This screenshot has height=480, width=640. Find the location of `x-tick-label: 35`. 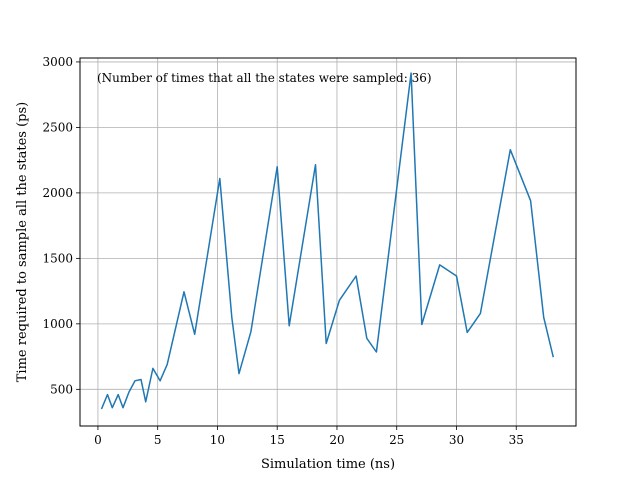

x-tick-label: 35 is located at coordinates (516, 440).